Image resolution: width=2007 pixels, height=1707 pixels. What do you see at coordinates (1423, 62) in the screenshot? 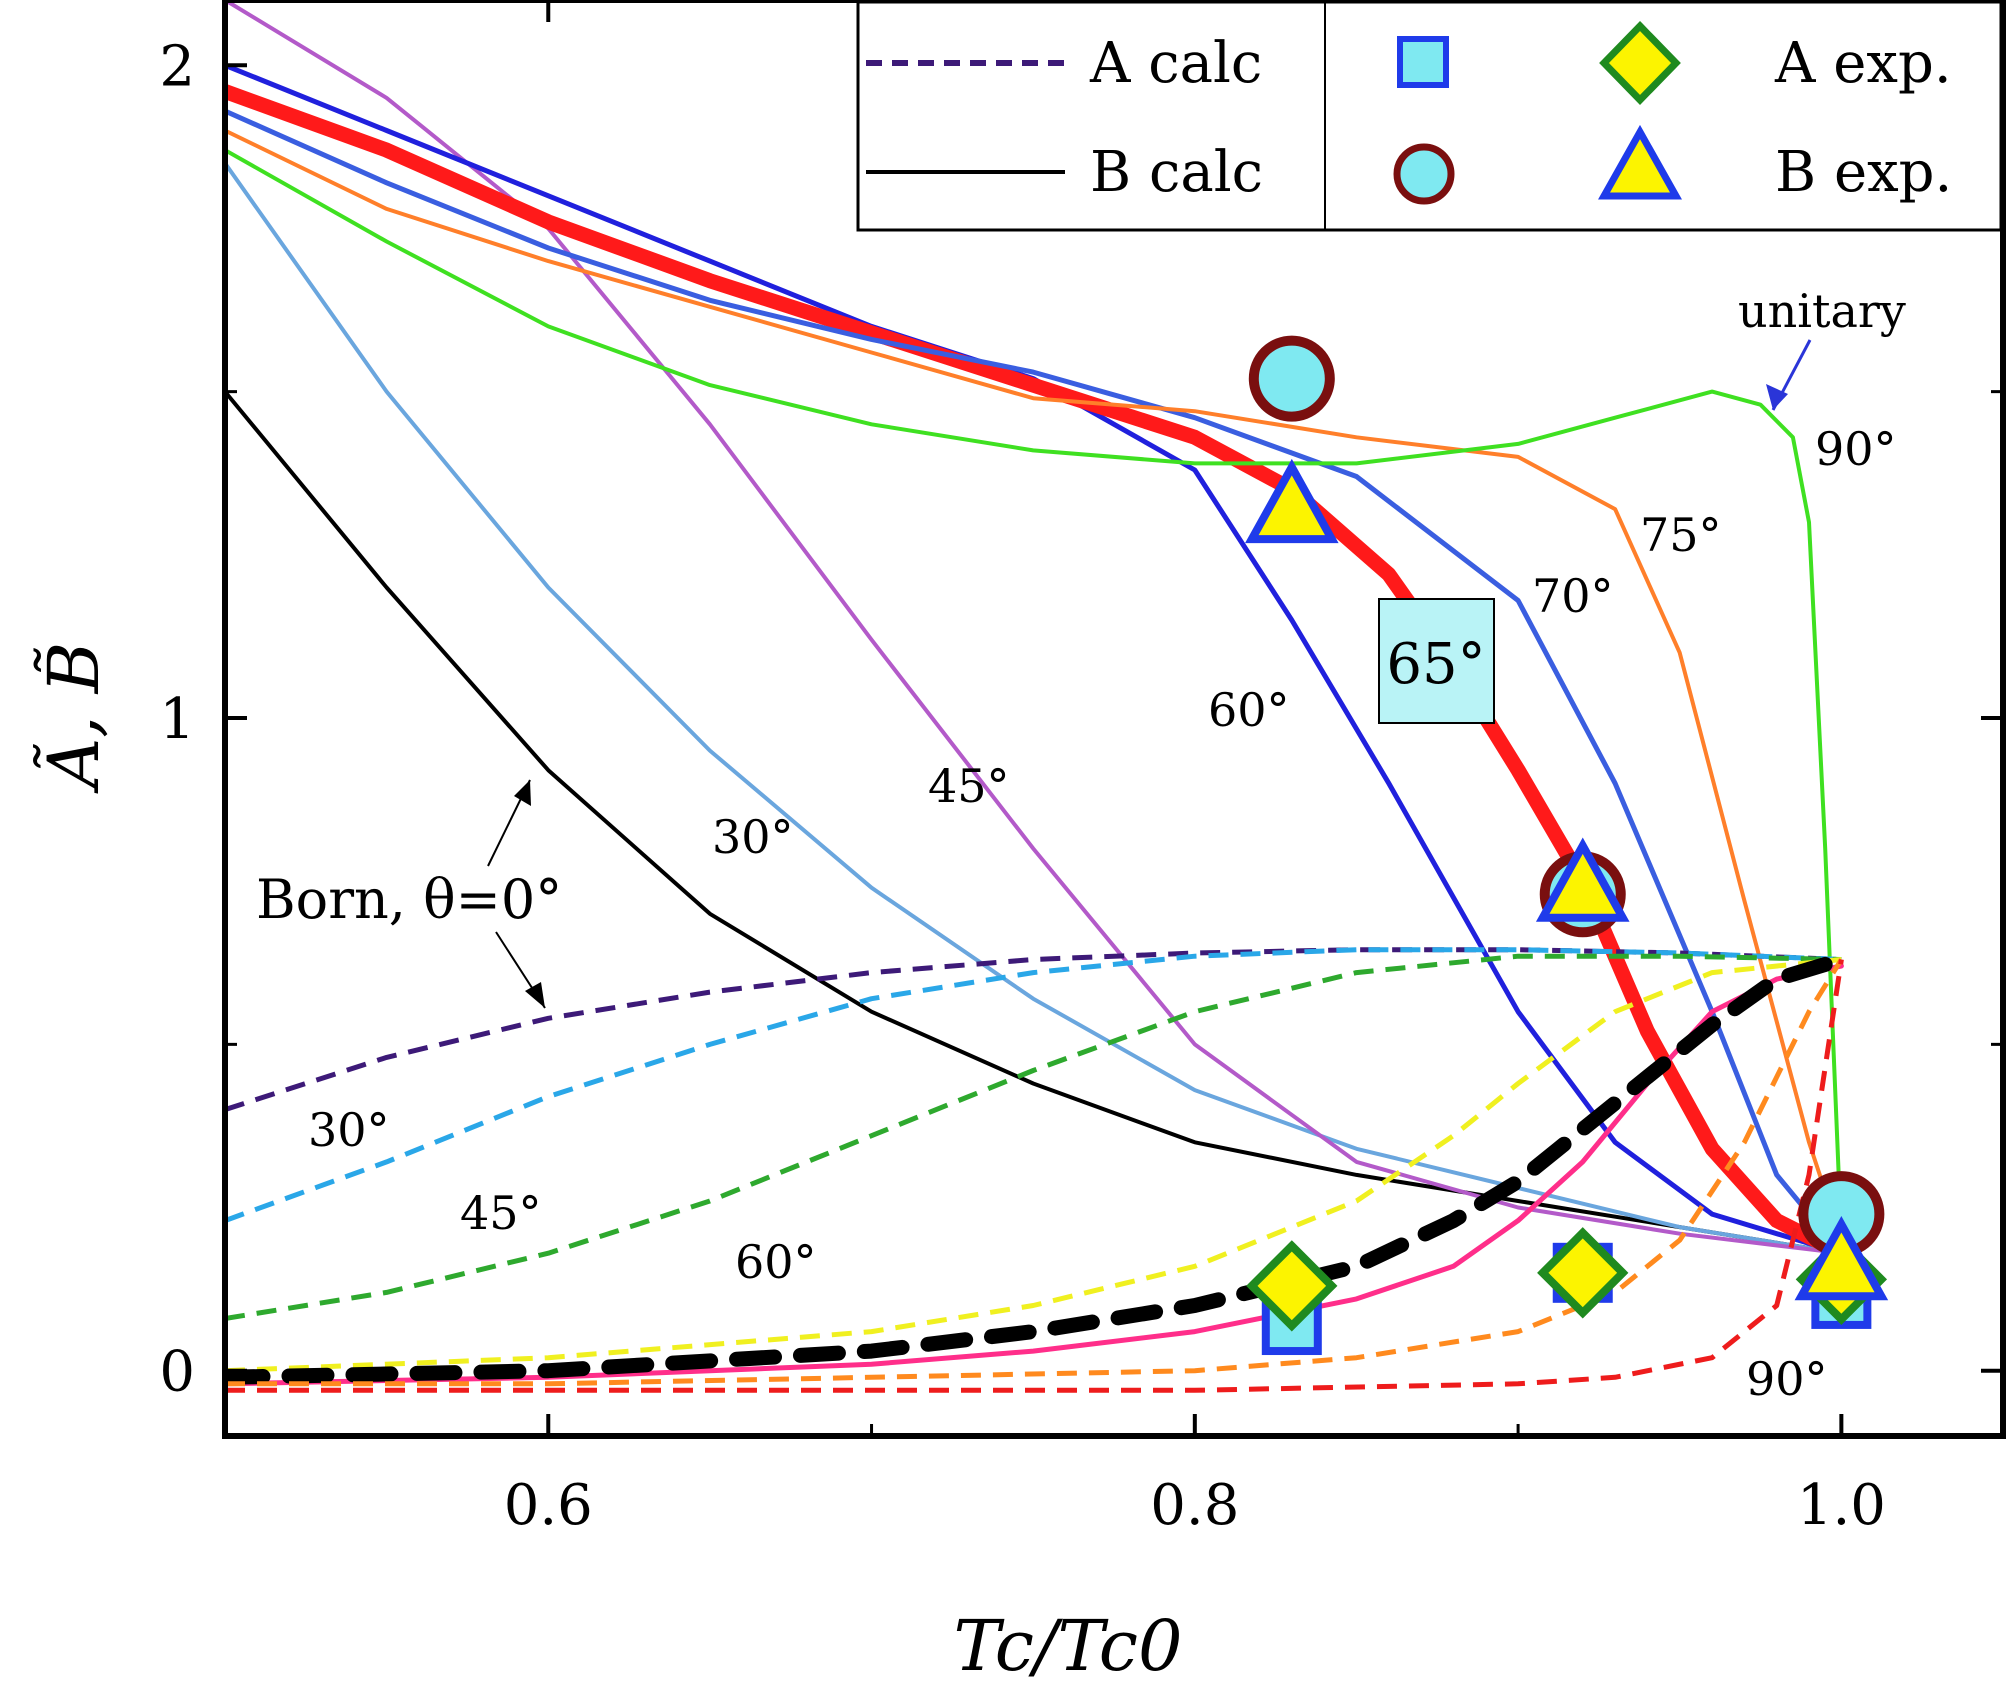
I see `legend-square-marker` at bounding box center [1423, 62].